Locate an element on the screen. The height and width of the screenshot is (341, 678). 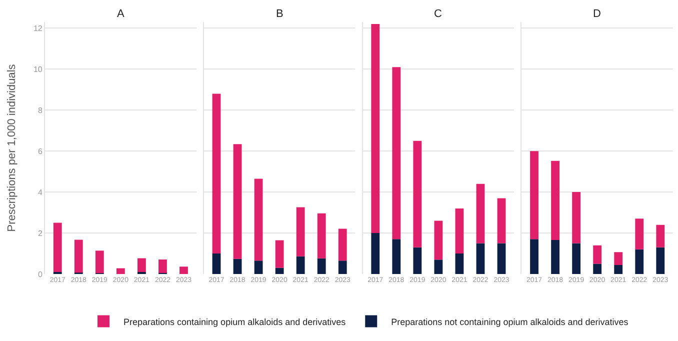
y-tick-label: 8 is located at coordinates (40, 110).